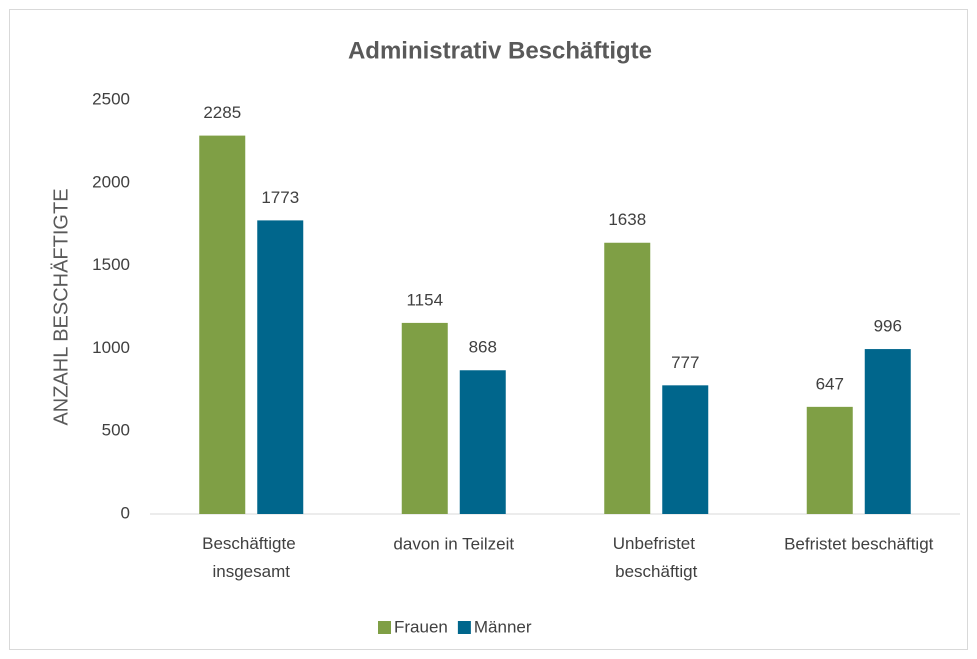 The image size is (977, 659). Describe the element at coordinates (61, 306) in the screenshot. I see `y-axis-label: ANZAHL BESCHÄFTIGTE` at that location.